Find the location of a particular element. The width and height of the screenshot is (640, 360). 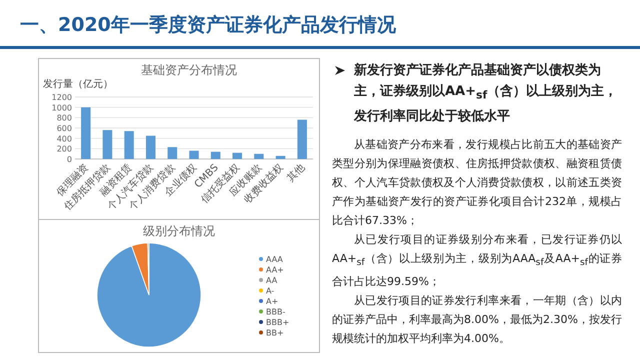

text: 一、2020年一季度资产证券化产品发行情况 is located at coordinates (208, 25).